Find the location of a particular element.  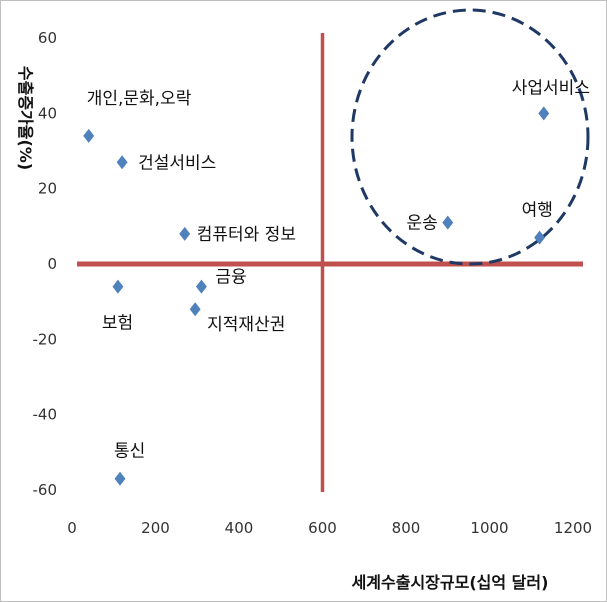

y-tick-label: -20 is located at coordinates (45, 339).